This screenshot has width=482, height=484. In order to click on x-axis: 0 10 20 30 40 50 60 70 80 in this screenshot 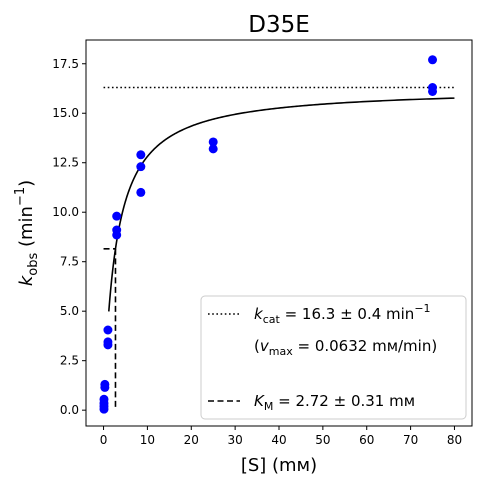, I will do `click(281, 436)`.